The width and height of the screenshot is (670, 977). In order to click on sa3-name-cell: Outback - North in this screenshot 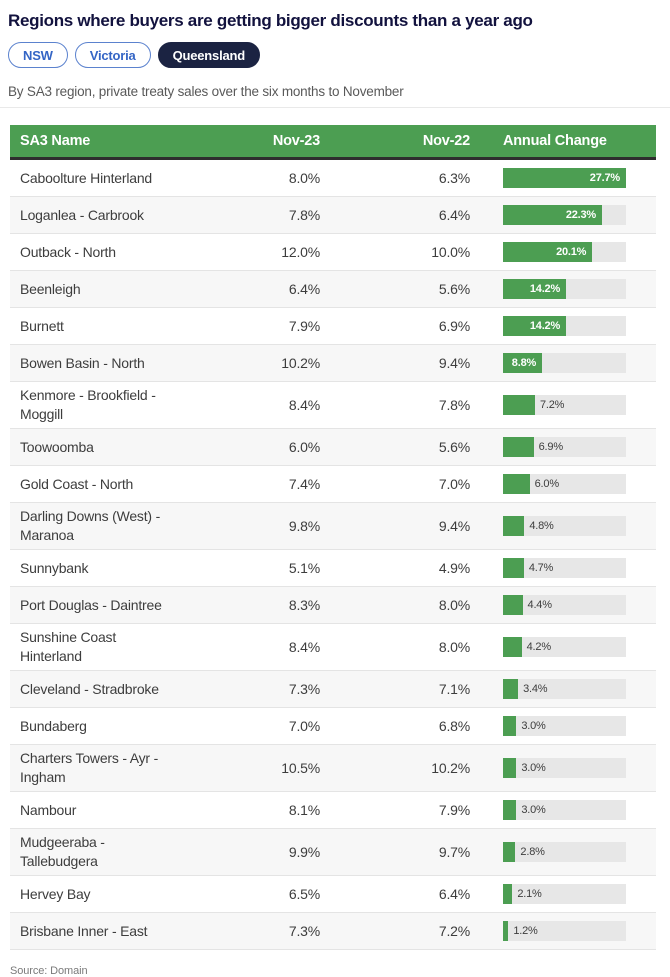, I will do `click(68, 251)`.